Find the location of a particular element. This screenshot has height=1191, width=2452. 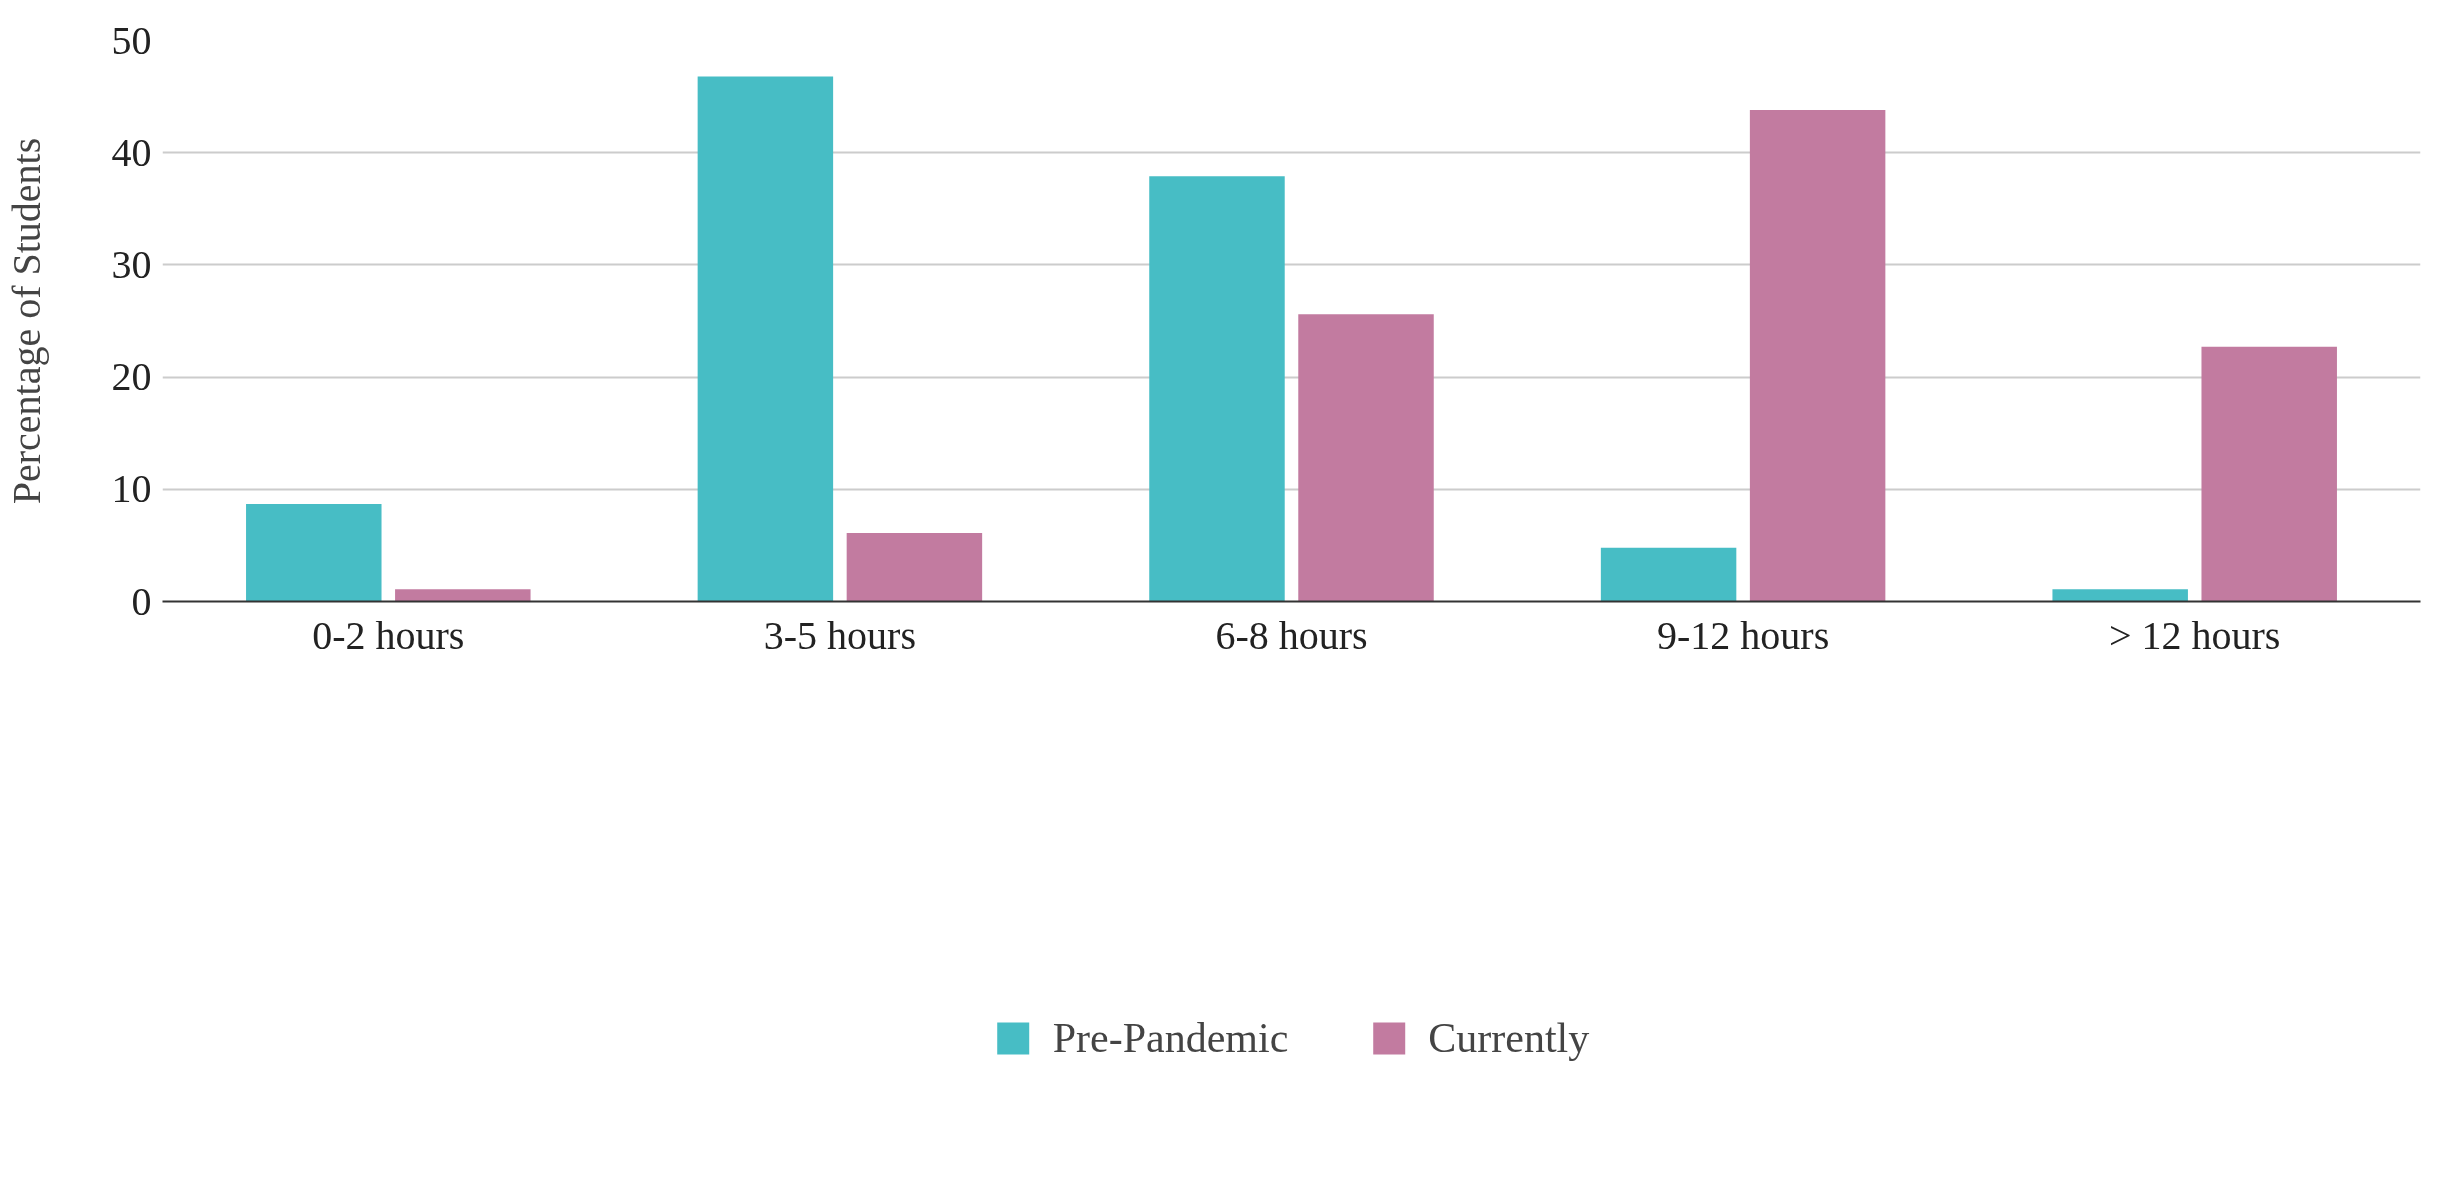

x-tick-label: 9-12 hours is located at coordinates (1743, 635).